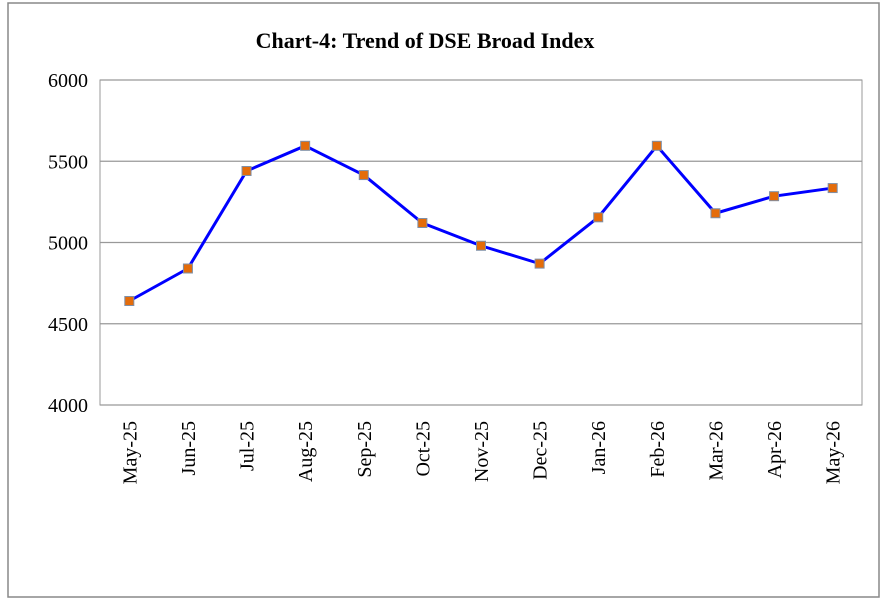  Describe the element at coordinates (189, 448) in the screenshot. I see `x-tick-label: Jun-25` at that location.